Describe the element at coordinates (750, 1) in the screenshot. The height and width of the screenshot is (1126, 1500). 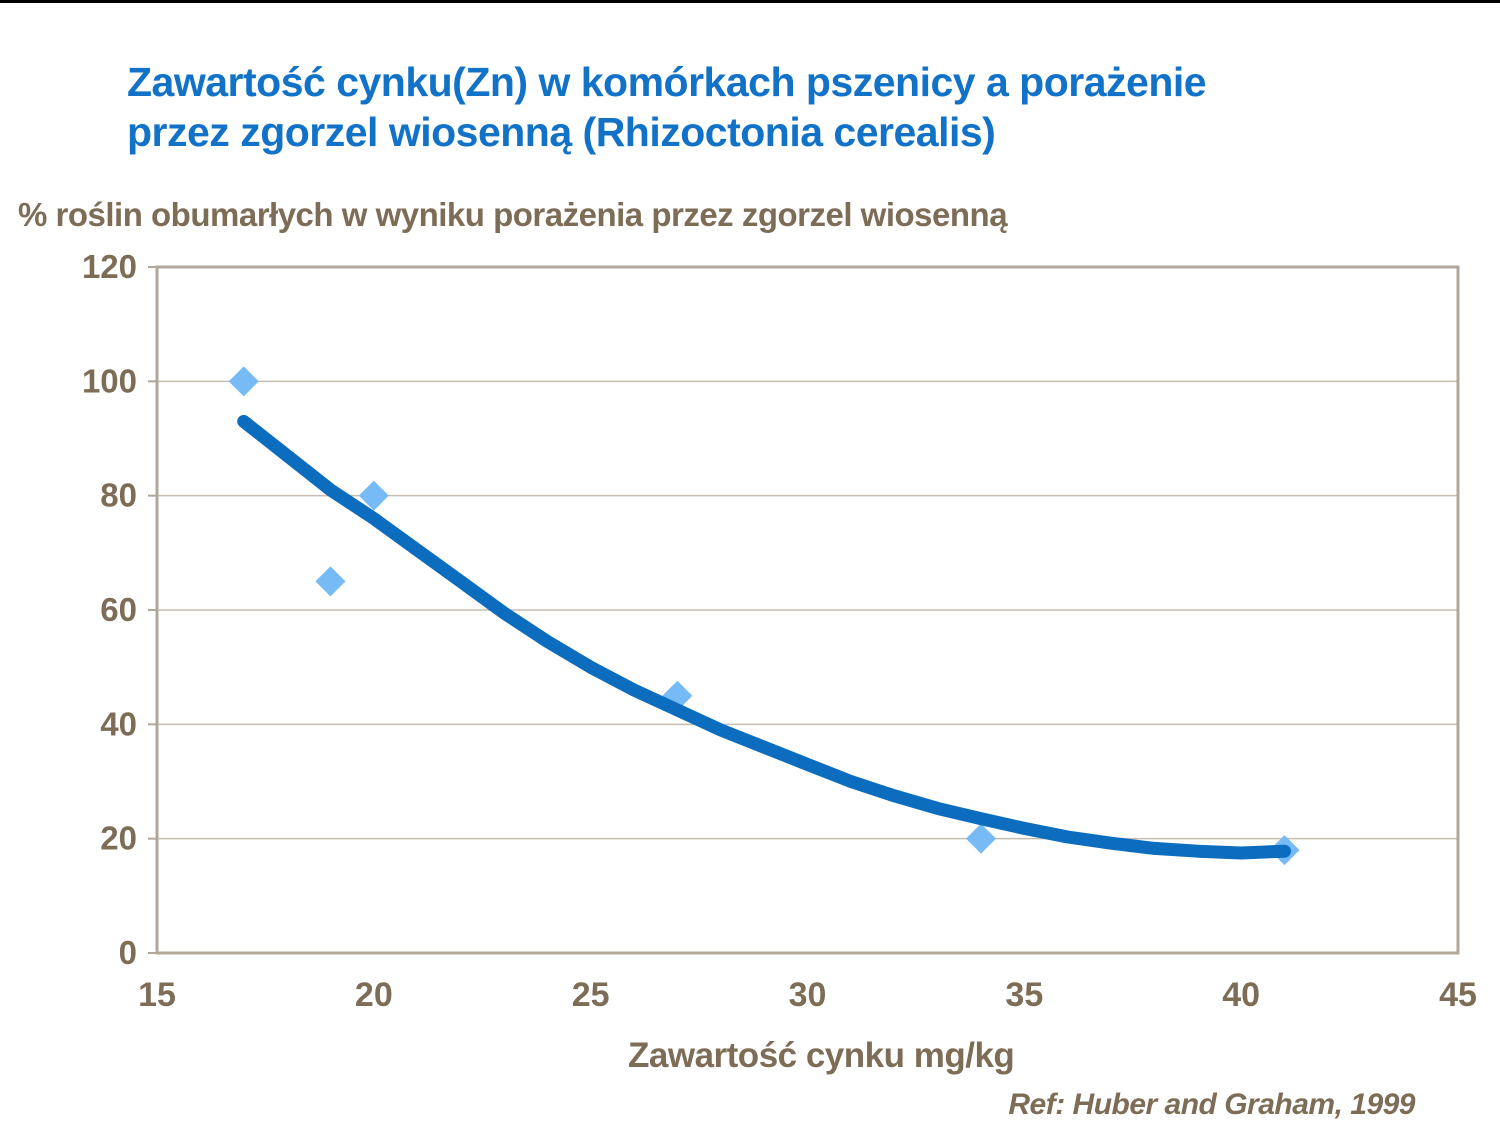
I see `top-border-strip` at that location.